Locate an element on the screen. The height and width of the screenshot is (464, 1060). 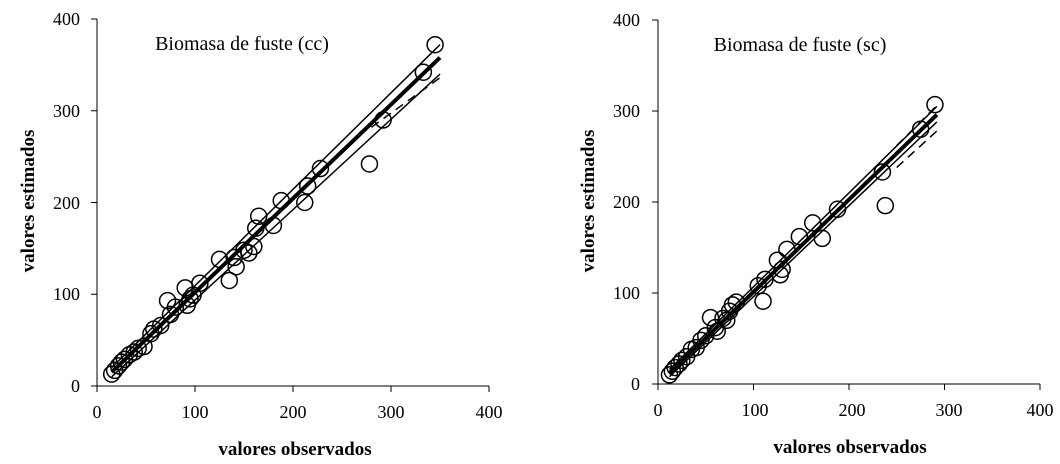
chart-title: Biomasa de fuste (sc) is located at coordinates (800, 45).